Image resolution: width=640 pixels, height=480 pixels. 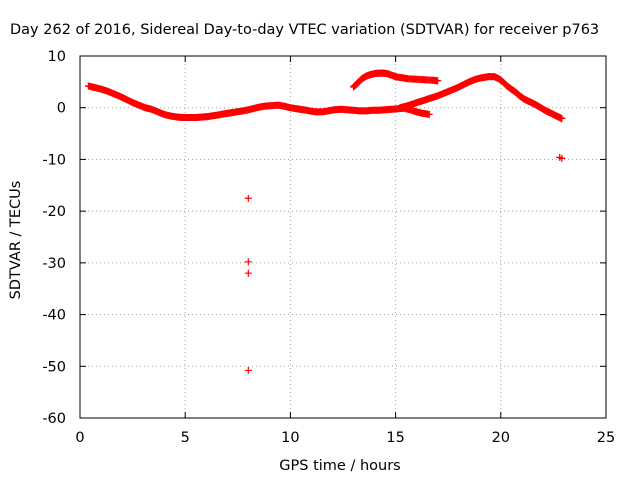 What do you see at coordinates (61, 109) in the screenshot?
I see `y-tick-label: 0` at bounding box center [61, 109].